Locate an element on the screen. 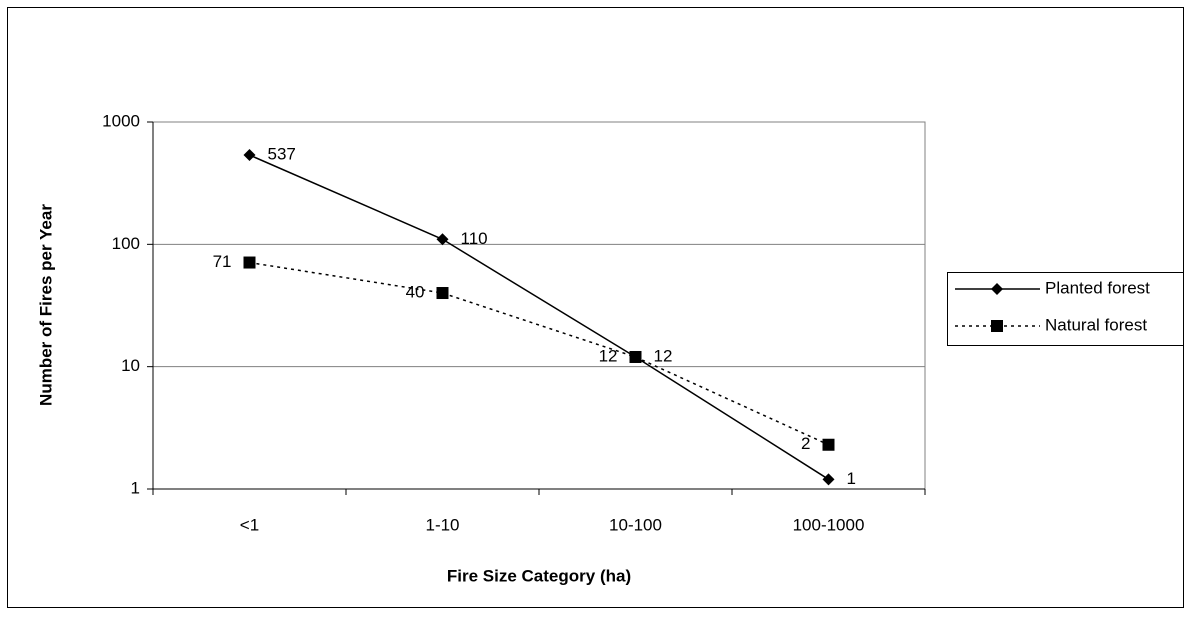 The image size is (1192, 617). series-line is located at coordinates (539, 353).